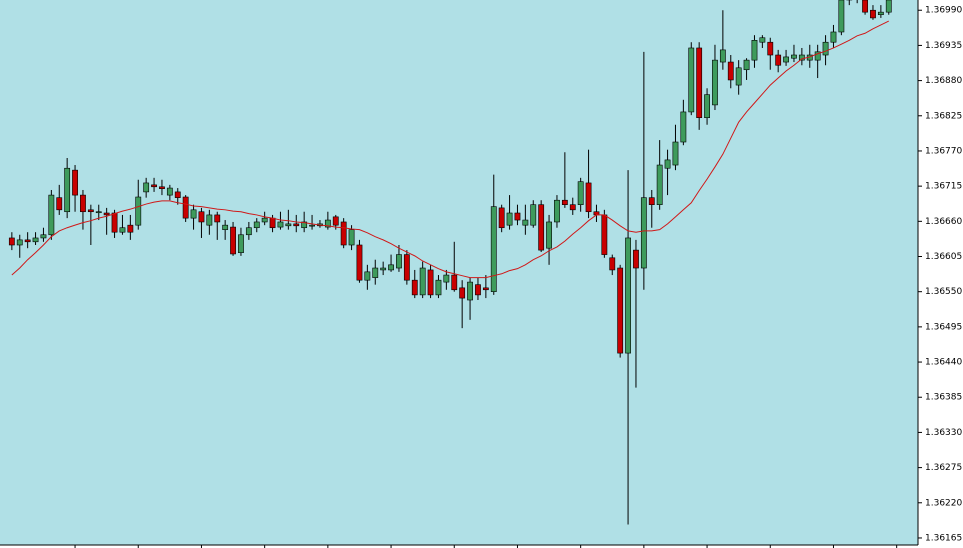 This screenshot has height=548, width=963. I want to click on y-tick-label: 1.36605, so click(943, 257).